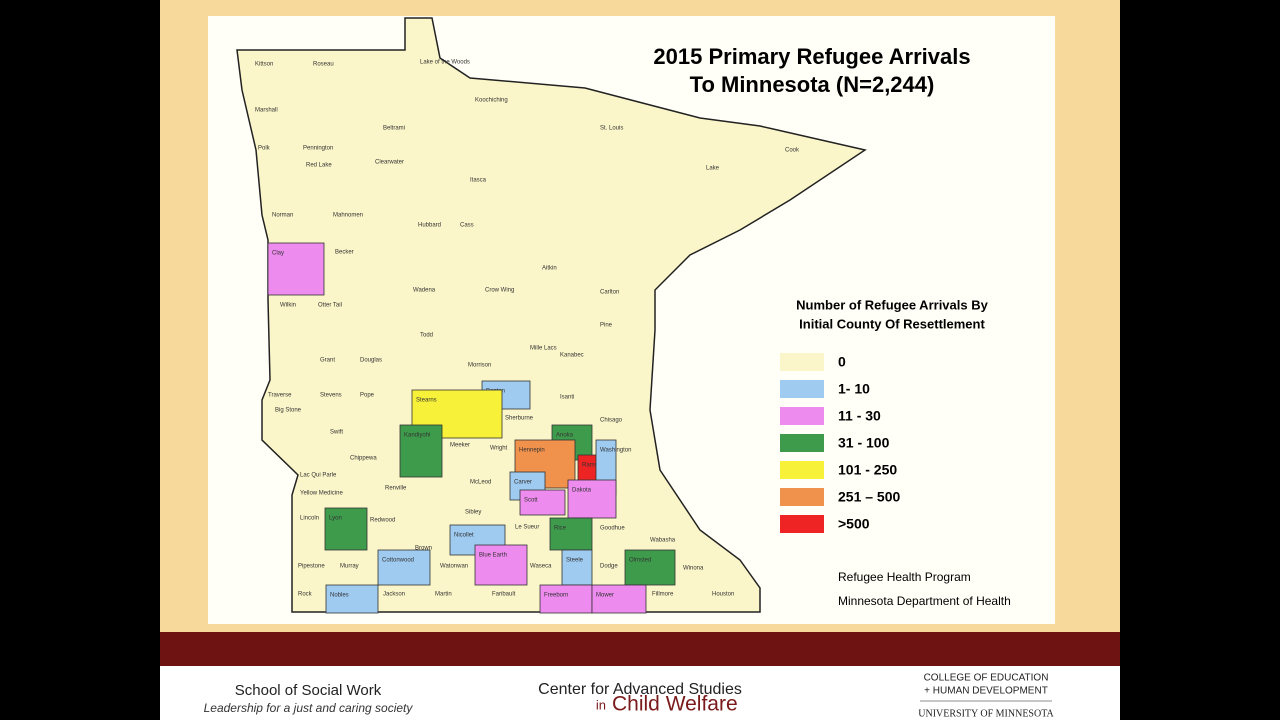 The height and width of the screenshot is (720, 1280). I want to click on map-title: 2015 Primary Refugee Arrivals, so click(811, 56).